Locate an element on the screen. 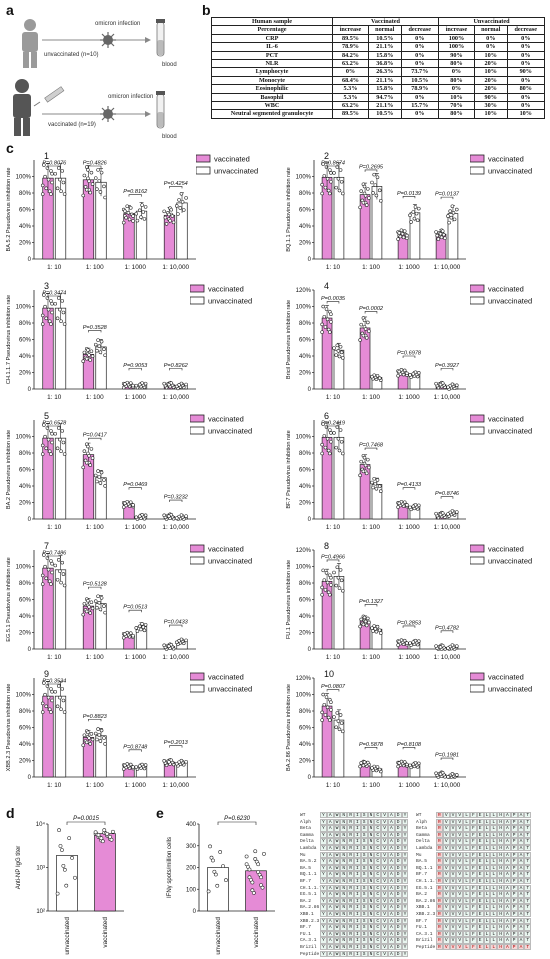  residue-cell: N is located at coordinates (344, 848).